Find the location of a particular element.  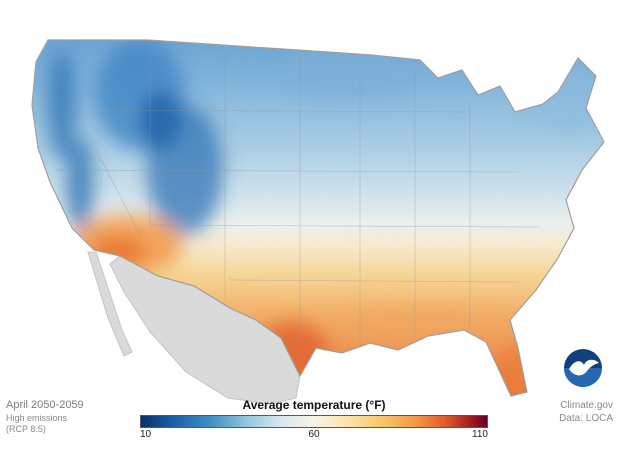

source-info: Climate.gov Data: LOCA is located at coordinates (586, 412).